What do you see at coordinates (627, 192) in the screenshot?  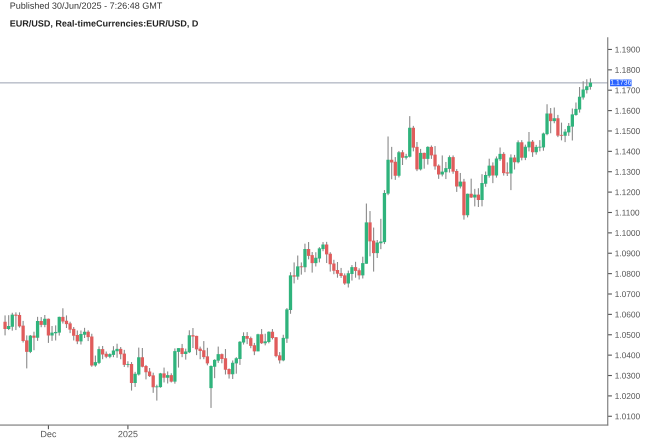 I see `y-tick-label: 1.1200` at bounding box center [627, 192].